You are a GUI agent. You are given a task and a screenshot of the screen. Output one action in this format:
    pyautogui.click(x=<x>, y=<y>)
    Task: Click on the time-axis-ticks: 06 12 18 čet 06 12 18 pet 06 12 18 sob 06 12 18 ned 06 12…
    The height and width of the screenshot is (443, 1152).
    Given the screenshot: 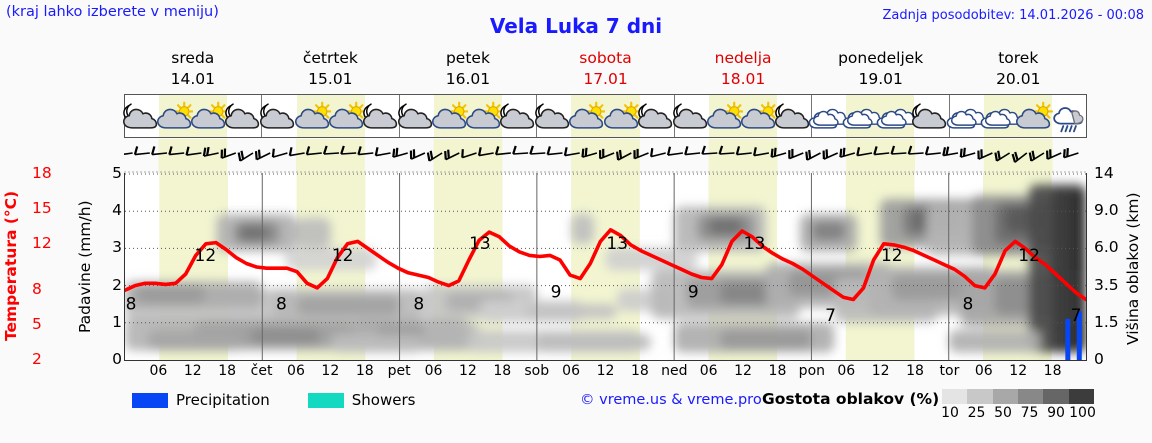 What is the action you would take?
    pyautogui.click(x=605, y=373)
    